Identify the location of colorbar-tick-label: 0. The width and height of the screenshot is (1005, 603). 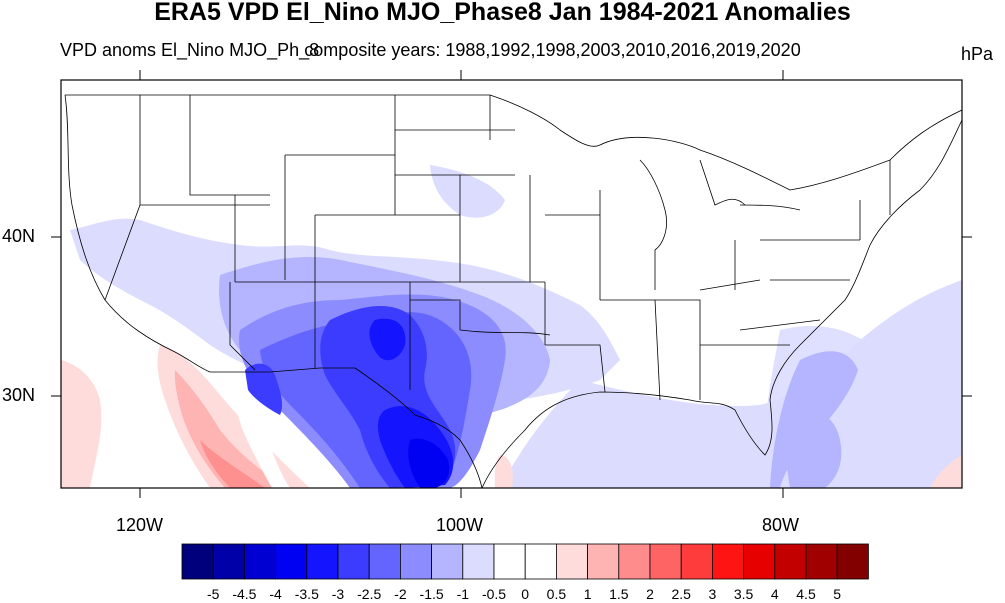
(525, 594).